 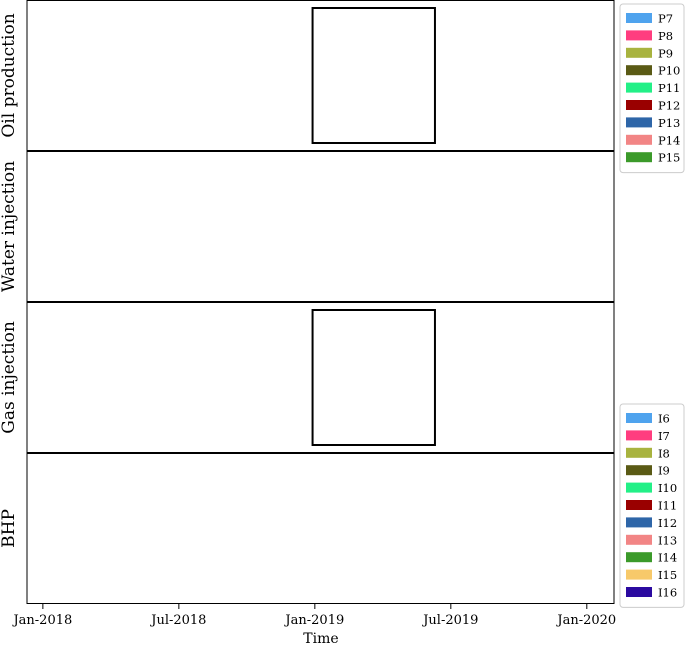 I want to click on legend-swatch-p11, so click(x=639, y=87).